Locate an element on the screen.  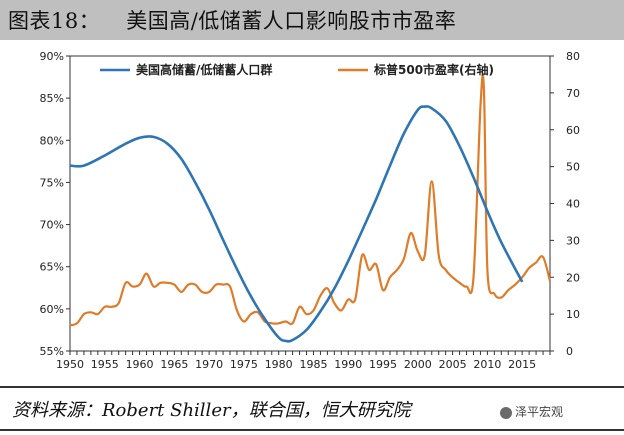
x-tick-label: 1950 is located at coordinates (70, 364).